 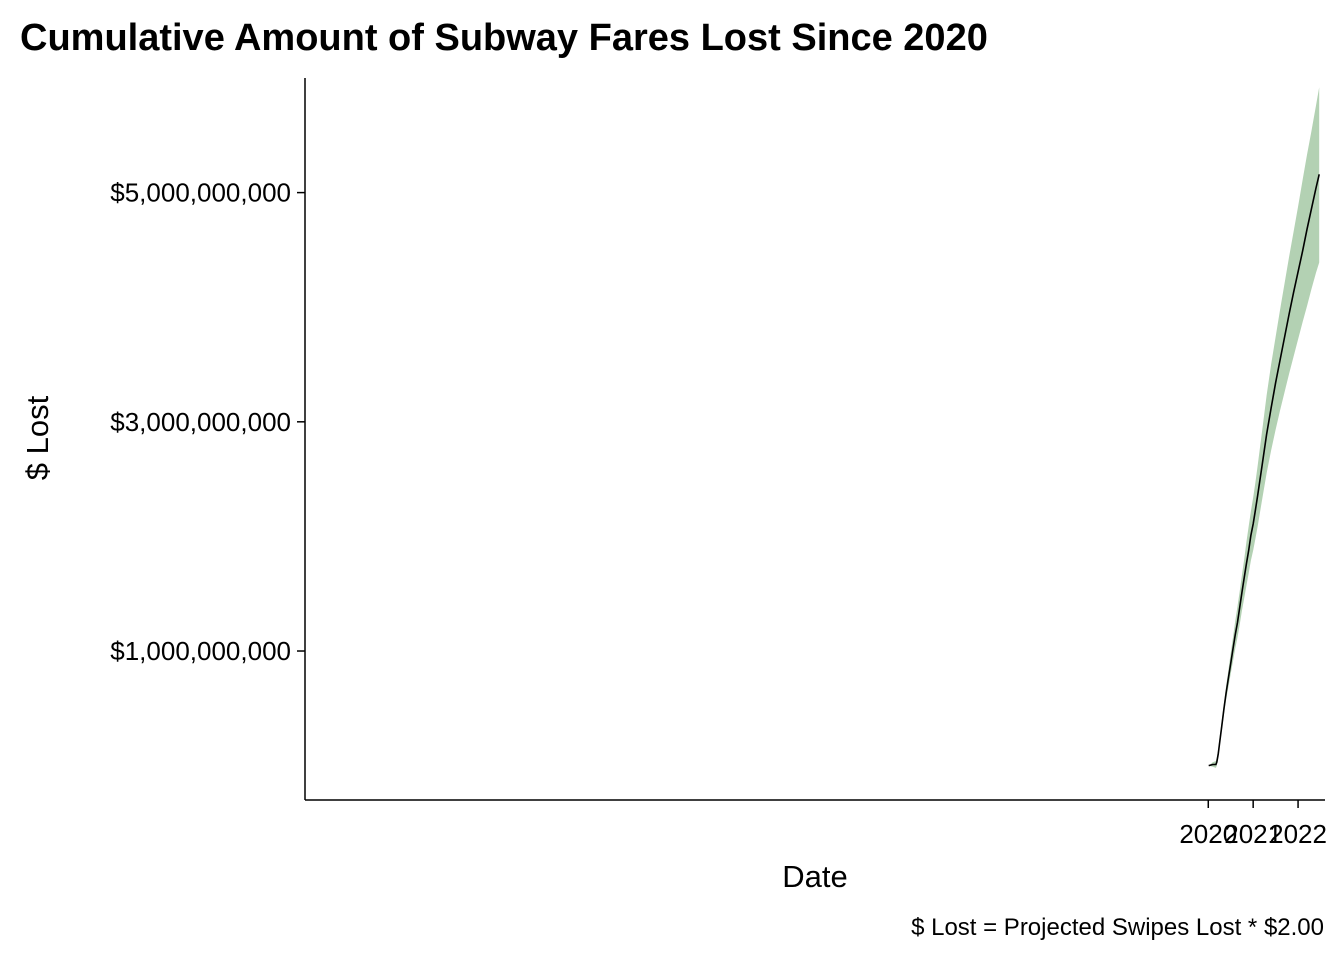 What do you see at coordinates (200, 422) in the screenshot?
I see `y-tick-label: $3,000,000,000` at bounding box center [200, 422].